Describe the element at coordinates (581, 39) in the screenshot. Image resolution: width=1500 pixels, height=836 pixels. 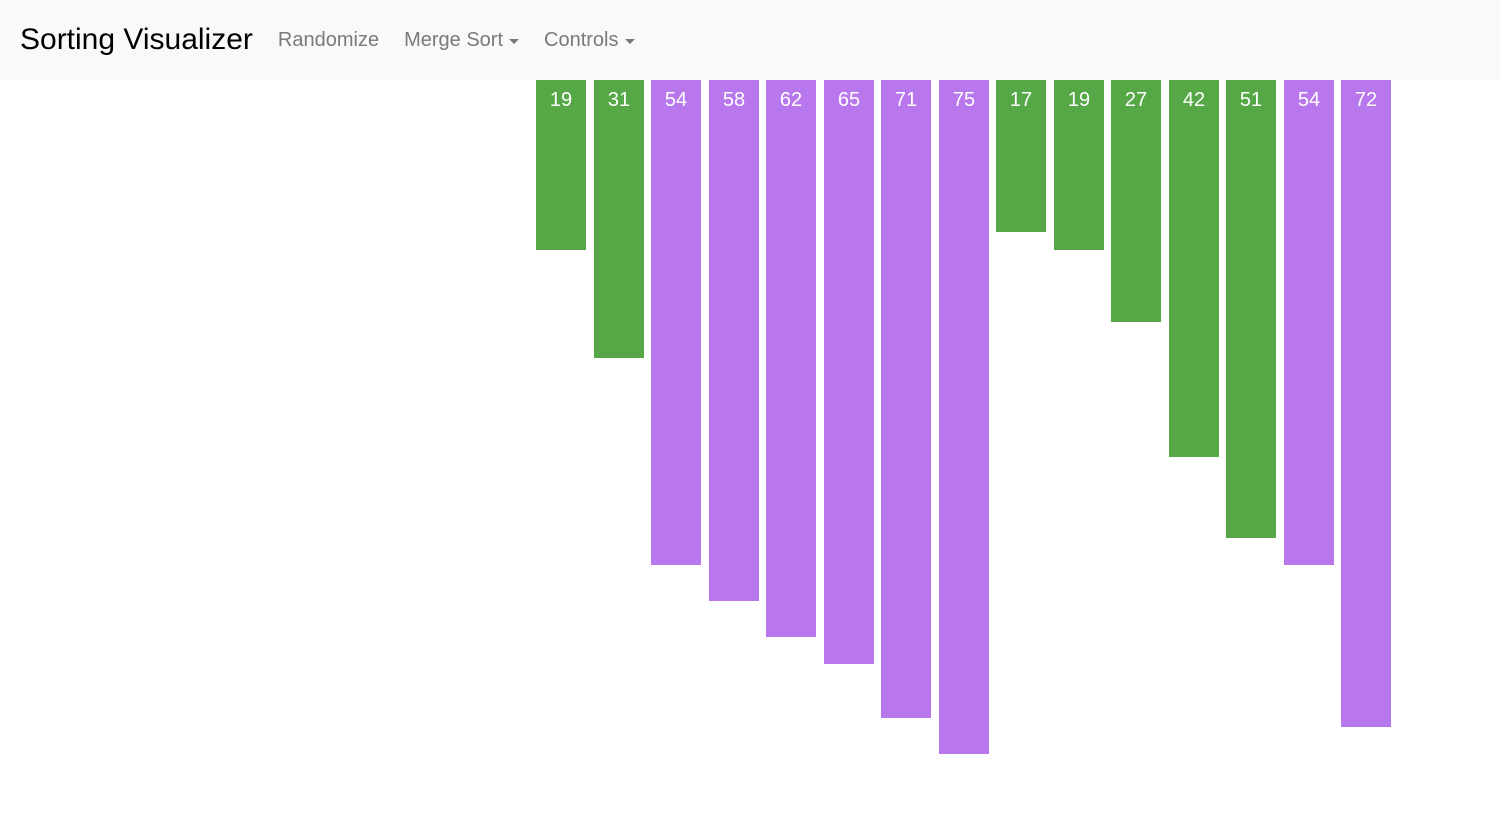
I see `controls-dropdown-label: Controls` at that location.